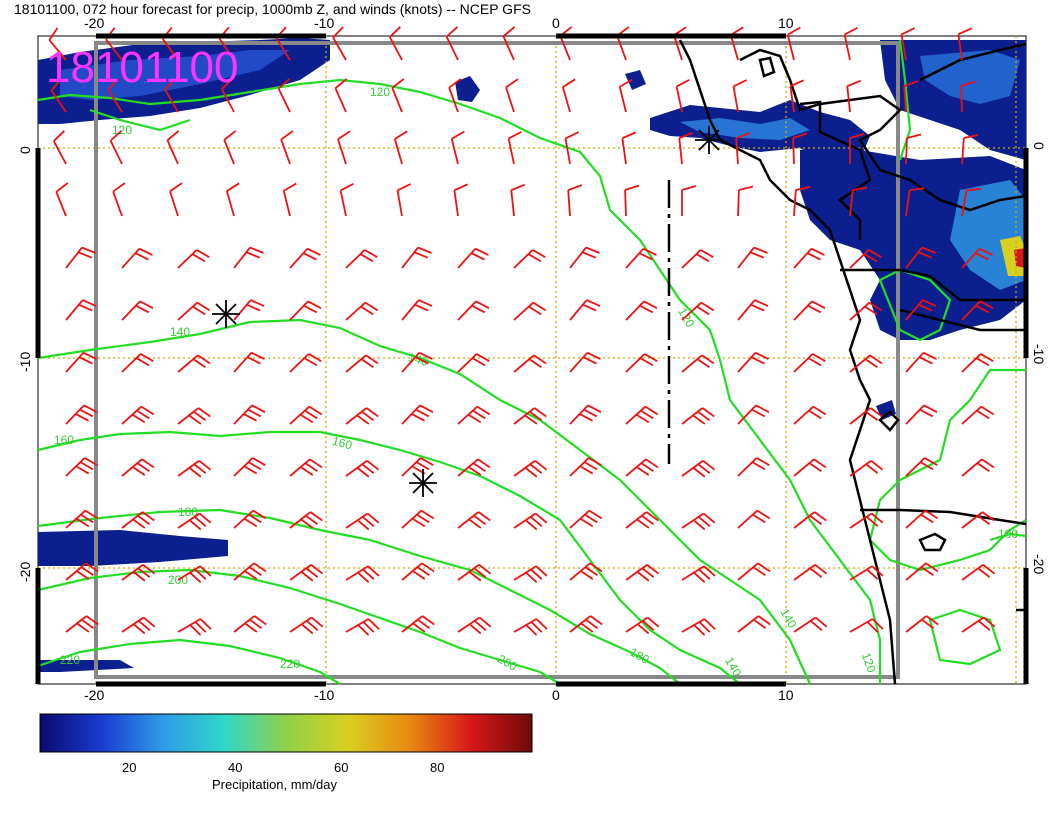 The width and height of the screenshot is (1056, 816). I want to click on island-a, so click(932, 542).